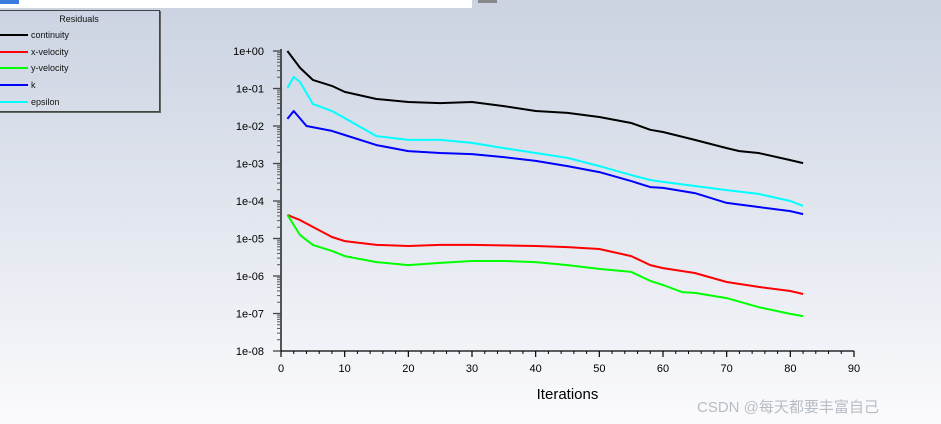 This screenshot has width=941, height=424. Describe the element at coordinates (727, 369) in the screenshot. I see `x-tick-label: 70` at that location.